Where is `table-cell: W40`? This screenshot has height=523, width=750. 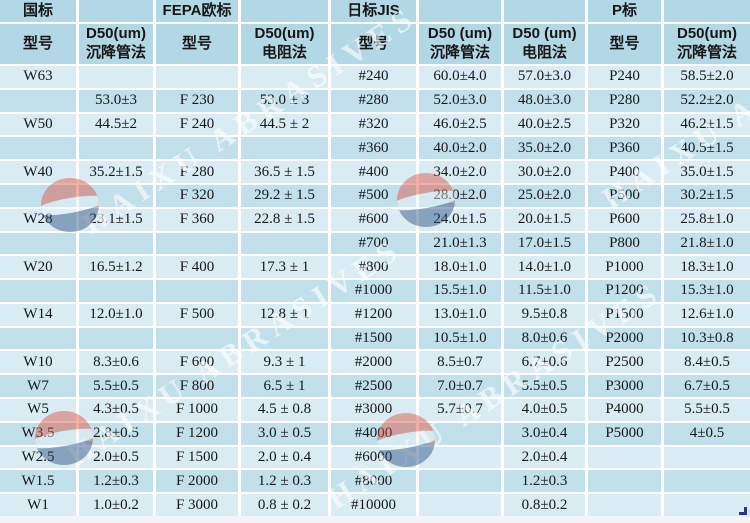 table-cell: W40 is located at coordinates (38, 172).